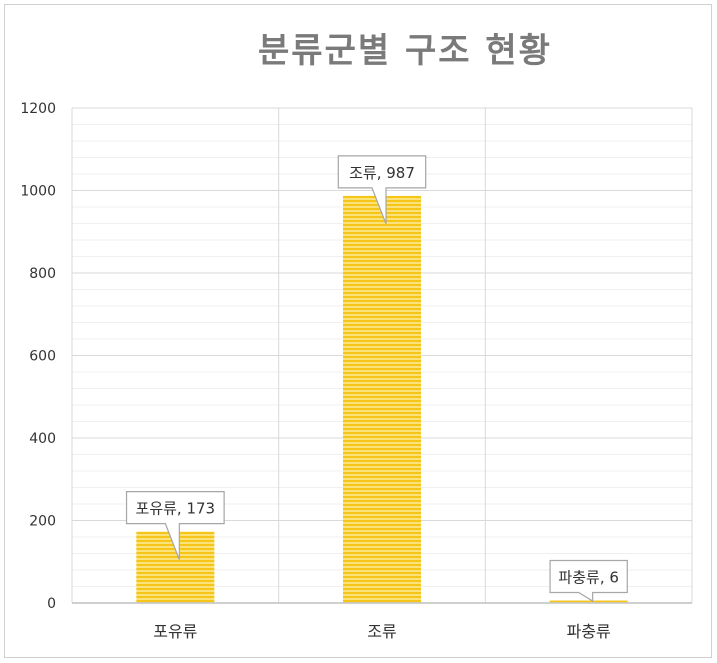 The height and width of the screenshot is (663, 717). Describe the element at coordinates (42, 357) in the screenshot. I see `y-tick-label: 600` at that location.